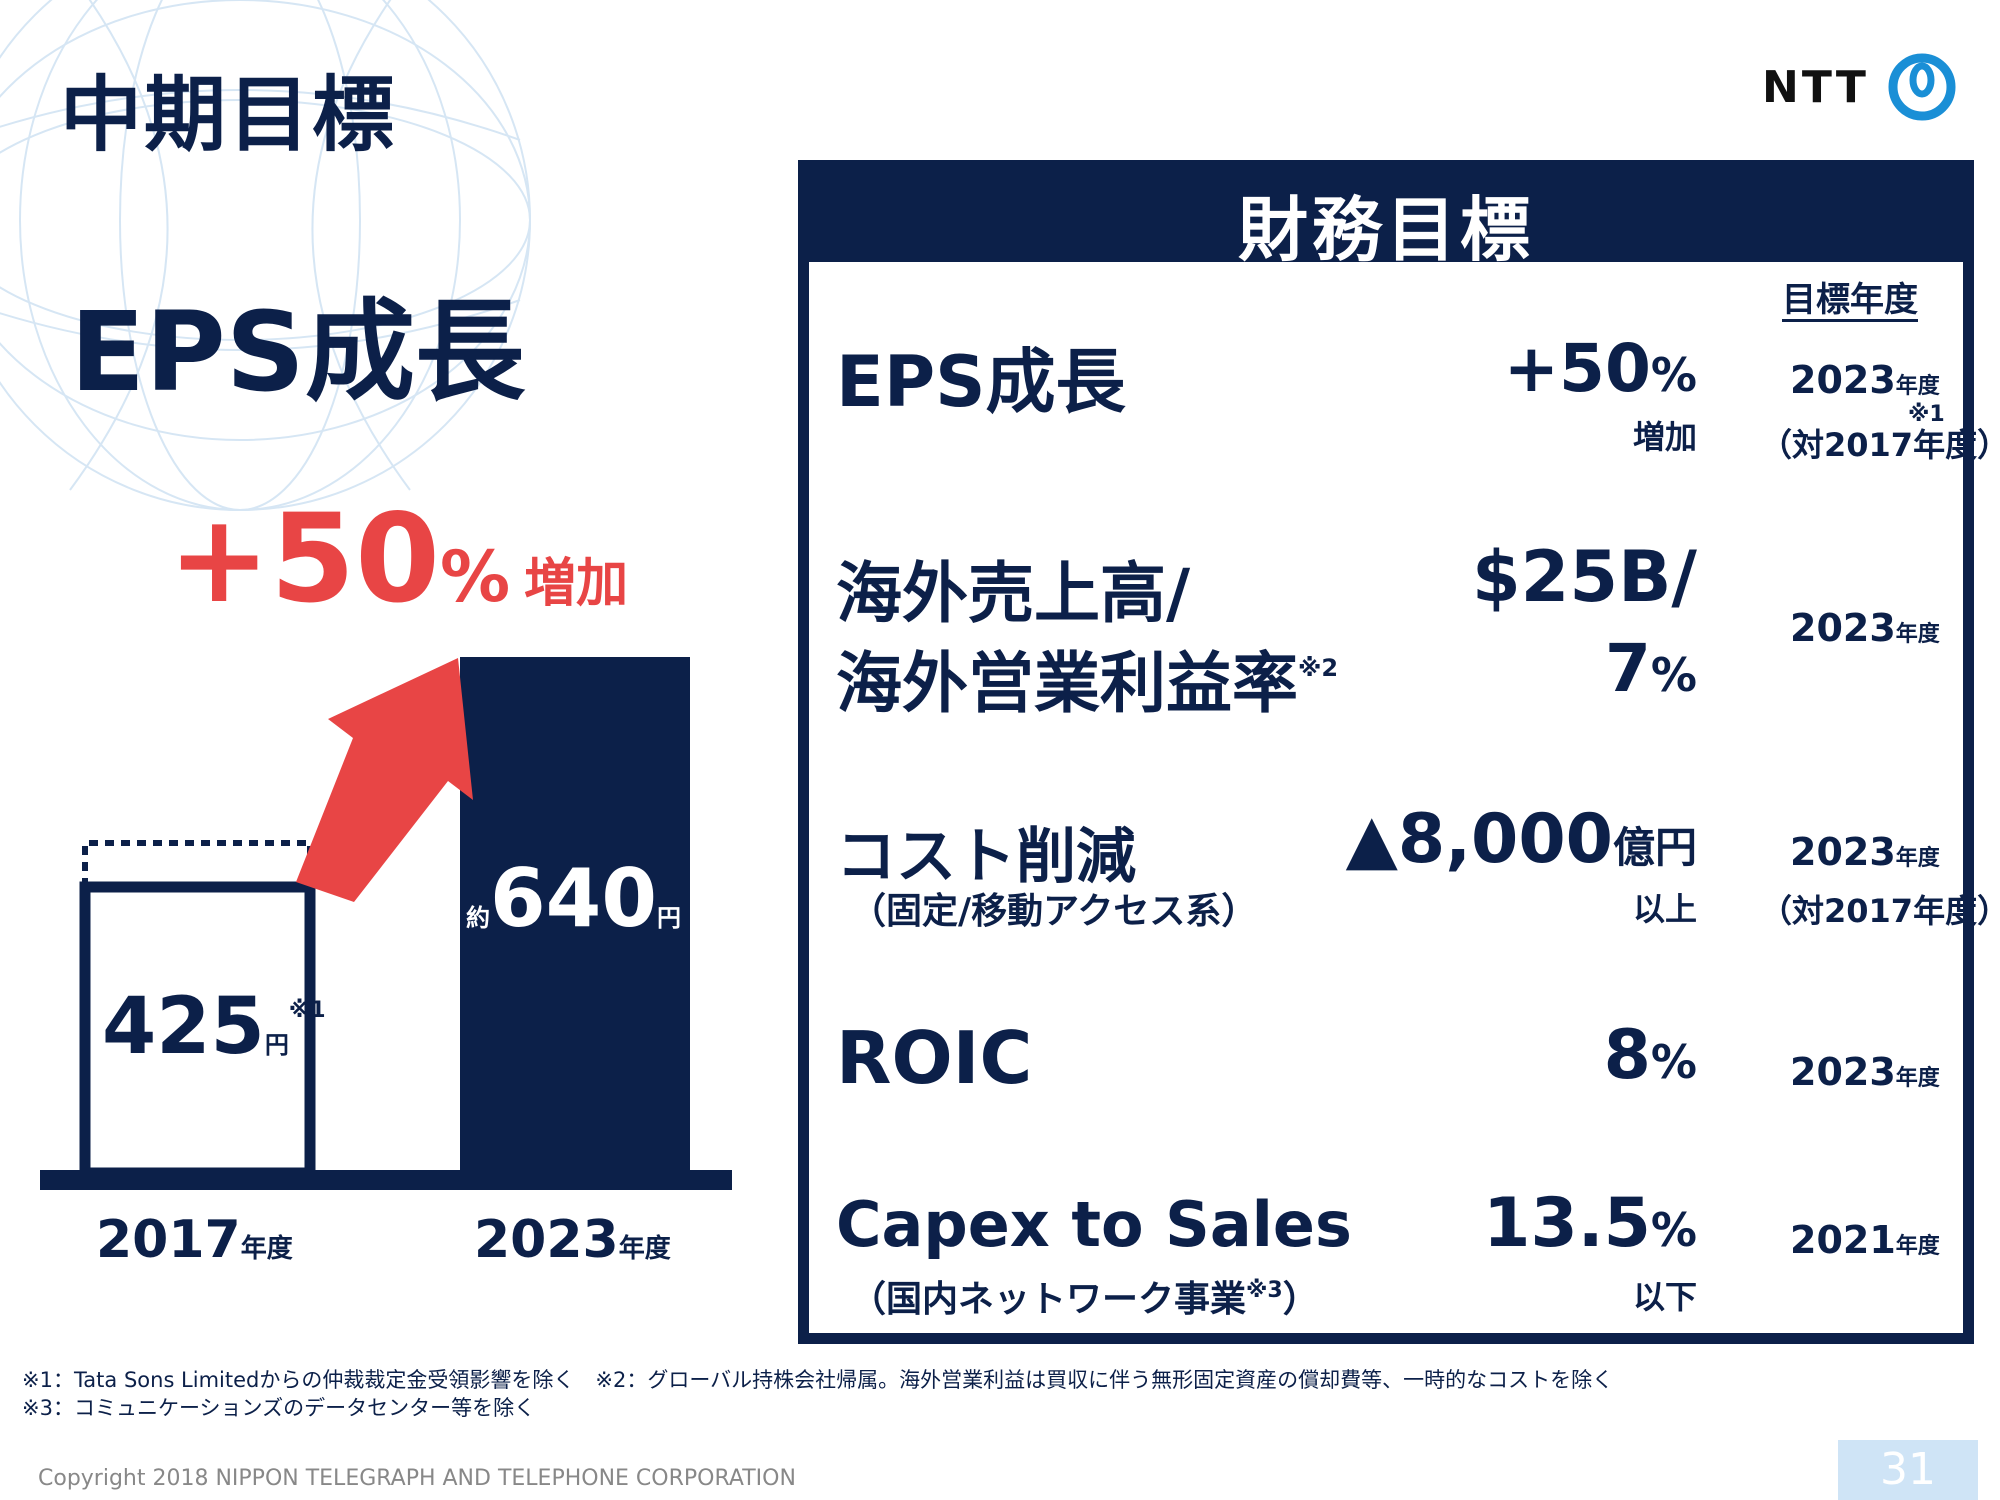  I want to click on growth-value: +50, so click(304, 559).